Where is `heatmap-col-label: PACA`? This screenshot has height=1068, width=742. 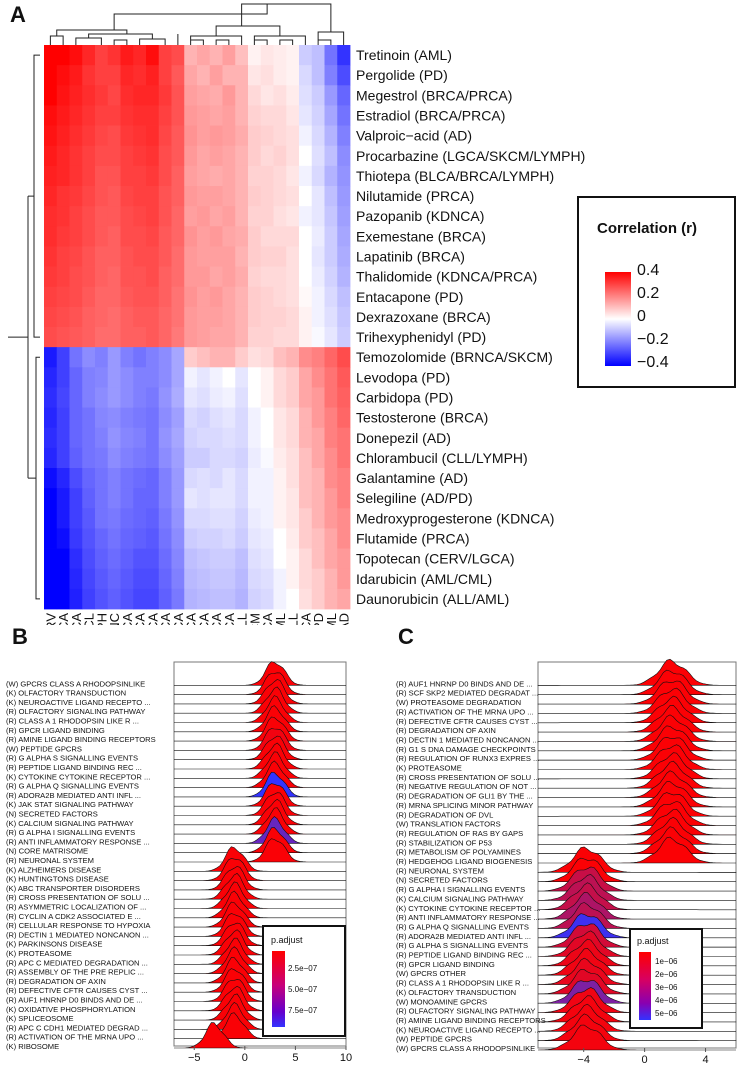 heatmap-col-label: PACA is located at coordinates (63, 619).